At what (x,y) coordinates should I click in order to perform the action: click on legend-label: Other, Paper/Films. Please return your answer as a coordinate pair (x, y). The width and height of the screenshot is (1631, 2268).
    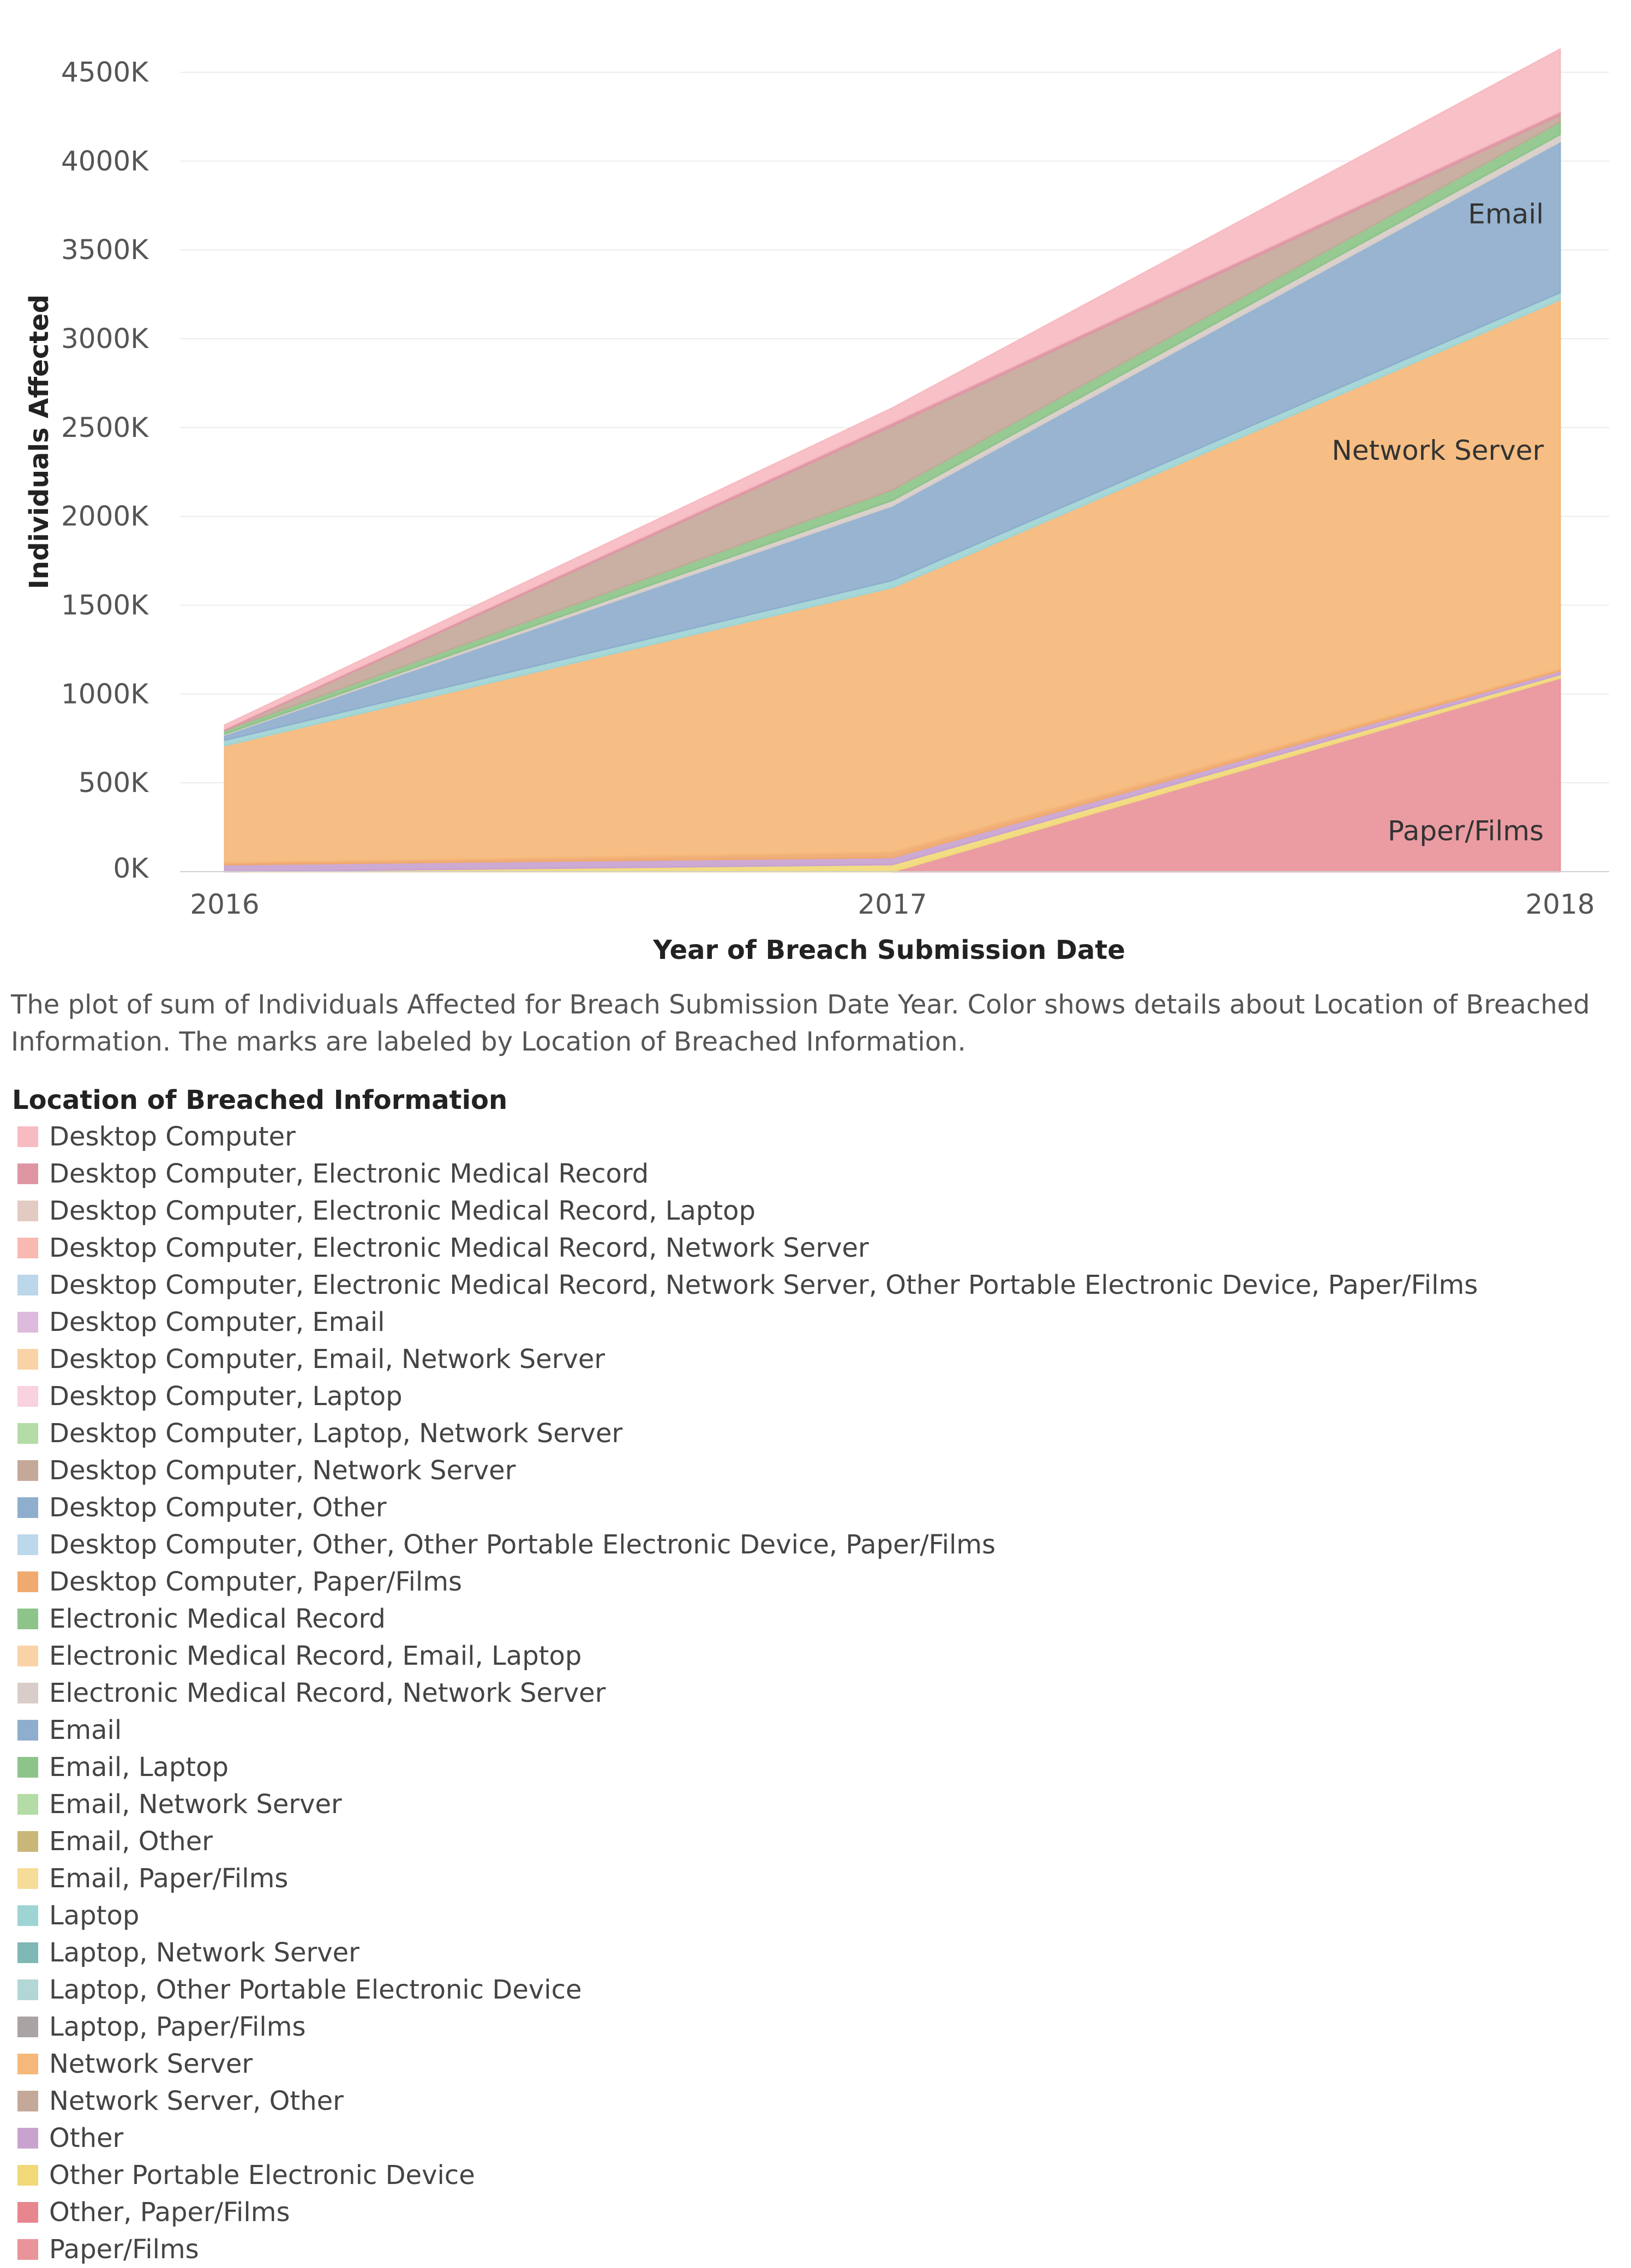
    Looking at the image, I should click on (169, 2212).